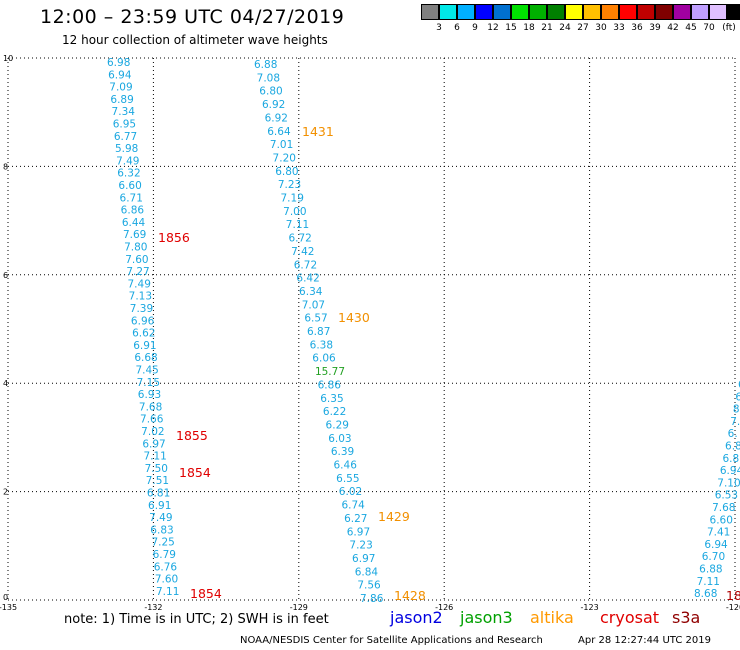 Image resolution: width=740 pixels, height=650 pixels. What do you see at coordinates (292, 199) in the screenshot?
I see `wave-height-value: 7.19` at bounding box center [292, 199].